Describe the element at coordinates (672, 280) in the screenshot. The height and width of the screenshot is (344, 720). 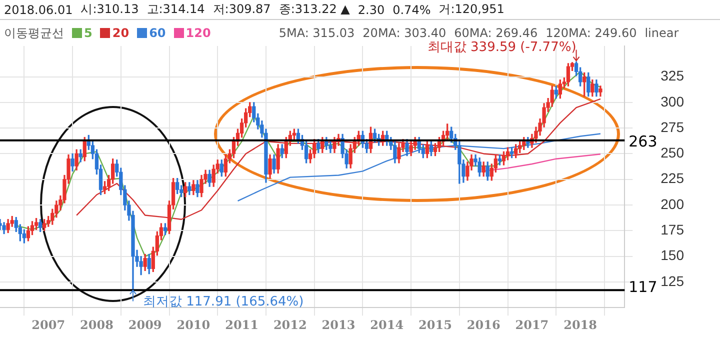
I see `y-tick-label: 125` at that location.